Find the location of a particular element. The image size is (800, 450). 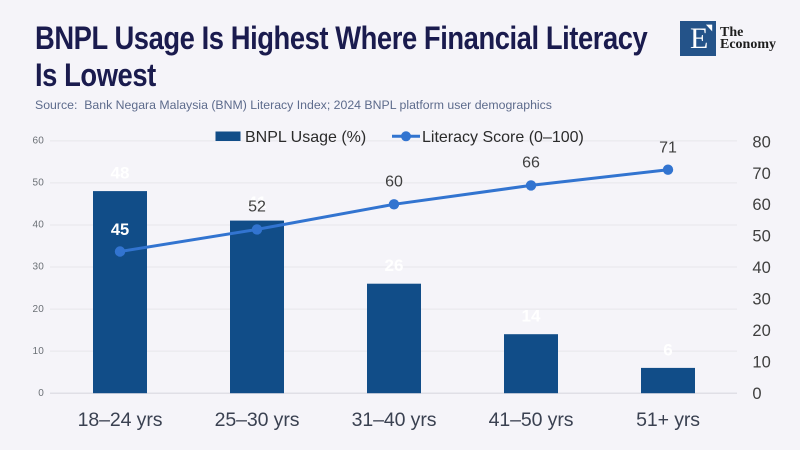

svg-text: 48 is located at coordinates (120, 173).